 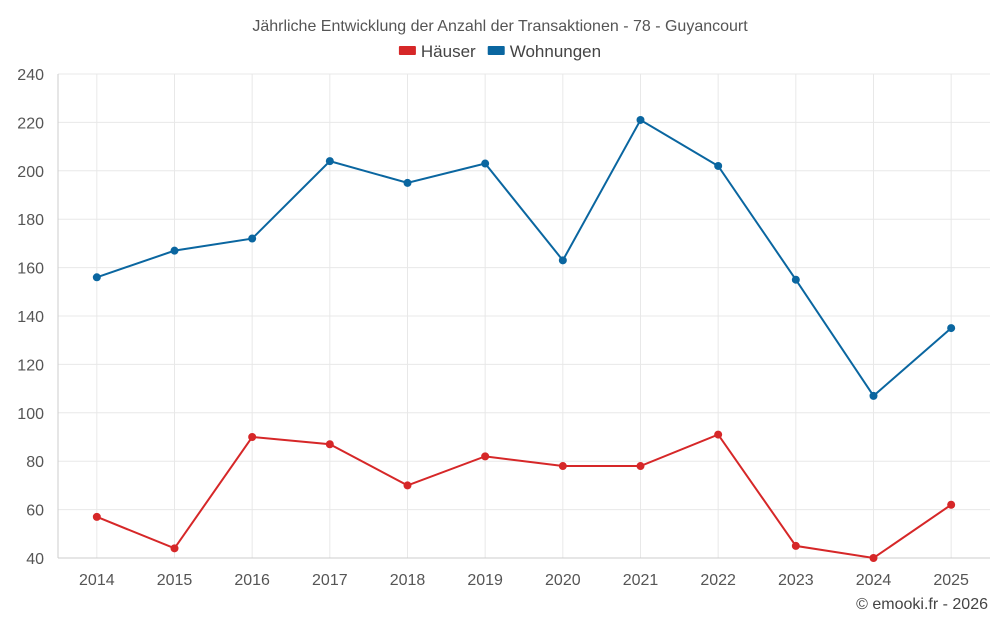 I want to click on x-tick-label: 2018, so click(x=408, y=580).